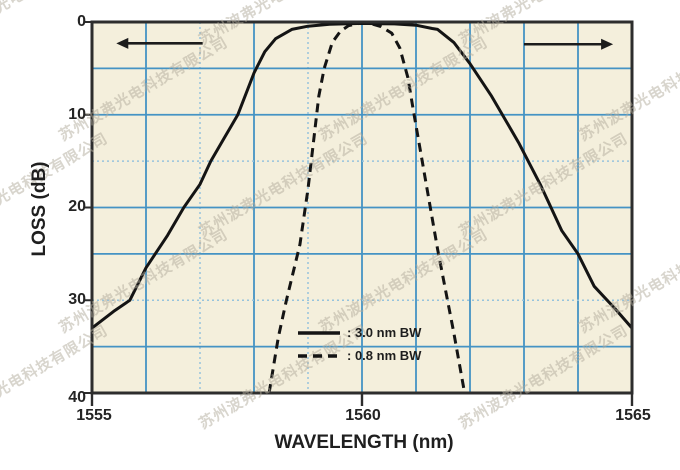 This screenshot has height=470, width=680. I want to click on x-tick-label-1565: 1565, so click(633, 415).